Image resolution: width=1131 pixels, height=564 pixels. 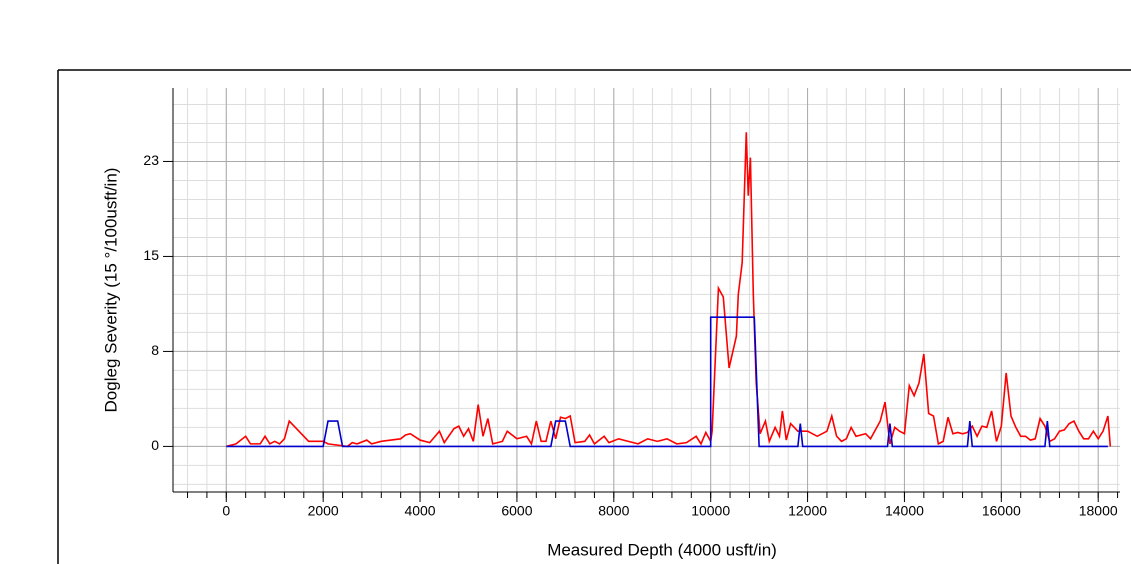 What do you see at coordinates (613, 511) in the screenshot?
I see `x-tick-label: 8000` at bounding box center [613, 511].